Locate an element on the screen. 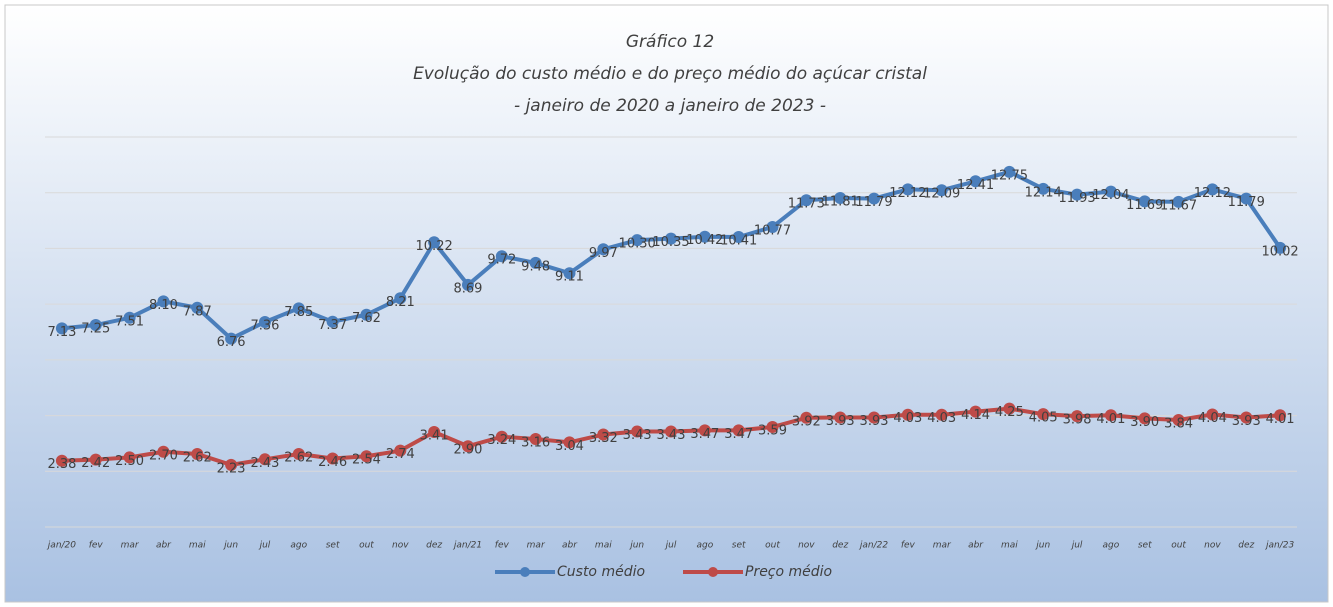 This screenshot has width=1333, height=607. data-label: 2.70 is located at coordinates (163, 455).